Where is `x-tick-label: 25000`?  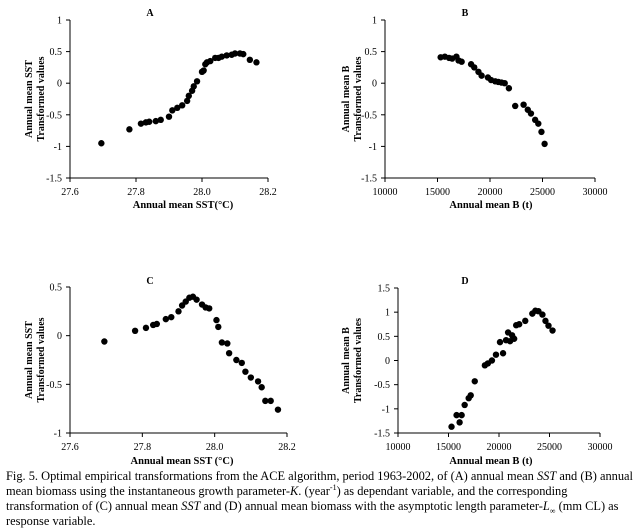
x-tick-label: 25000 is located at coordinates (549, 447).